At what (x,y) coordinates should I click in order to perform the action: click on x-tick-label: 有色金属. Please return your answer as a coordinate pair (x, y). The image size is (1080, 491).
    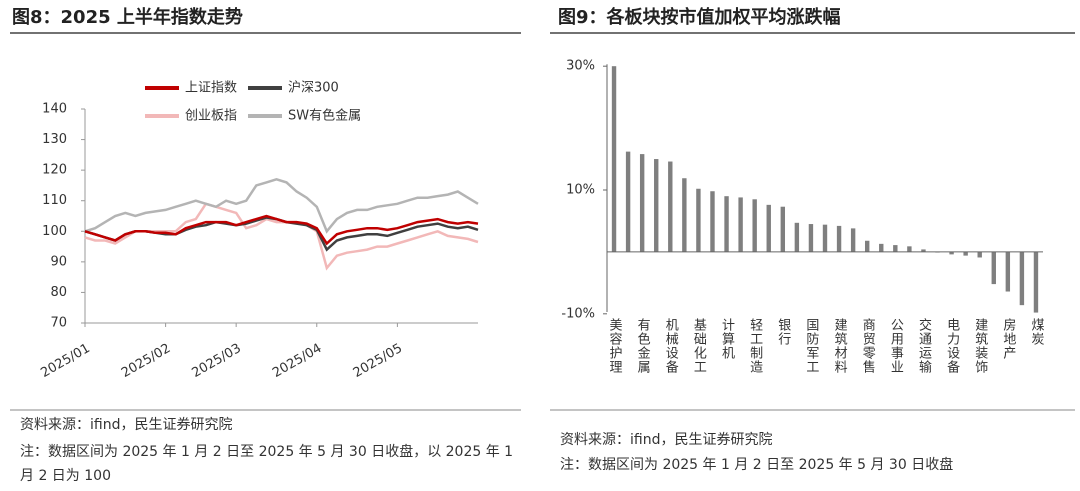
    Looking at the image, I should click on (643, 346).